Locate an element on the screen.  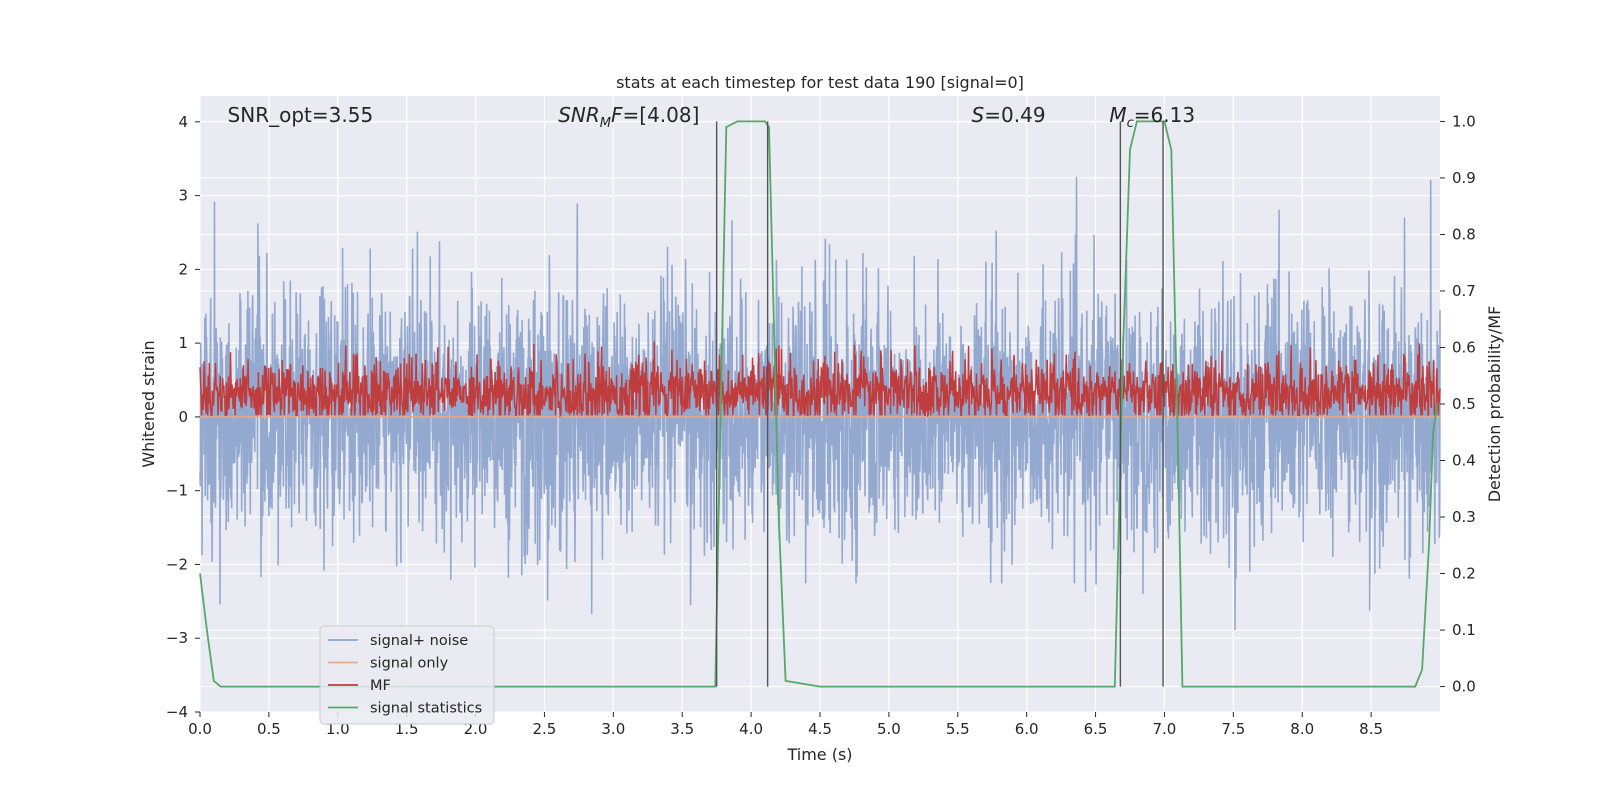
x-tick-label: 8.5 is located at coordinates (1371, 729).